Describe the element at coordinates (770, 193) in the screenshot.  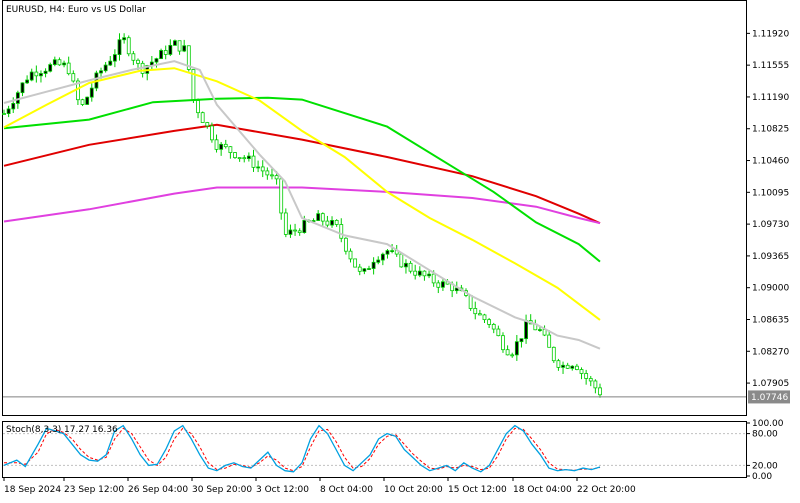
I see `price-tick-label: 1.10095` at that location.